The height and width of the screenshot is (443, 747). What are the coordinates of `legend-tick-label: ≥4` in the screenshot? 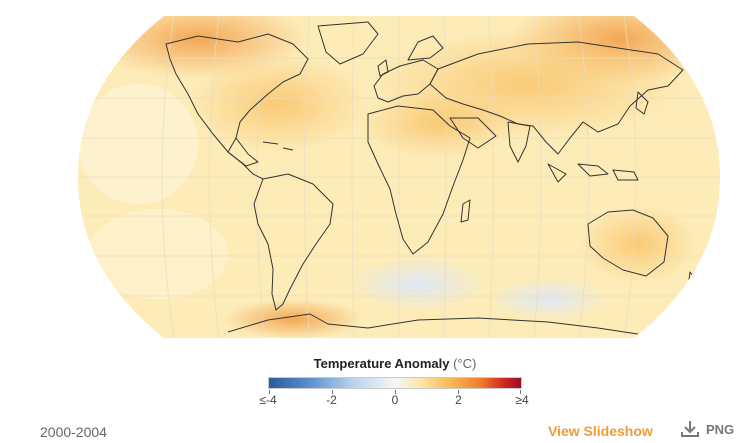 It's located at (522, 400).